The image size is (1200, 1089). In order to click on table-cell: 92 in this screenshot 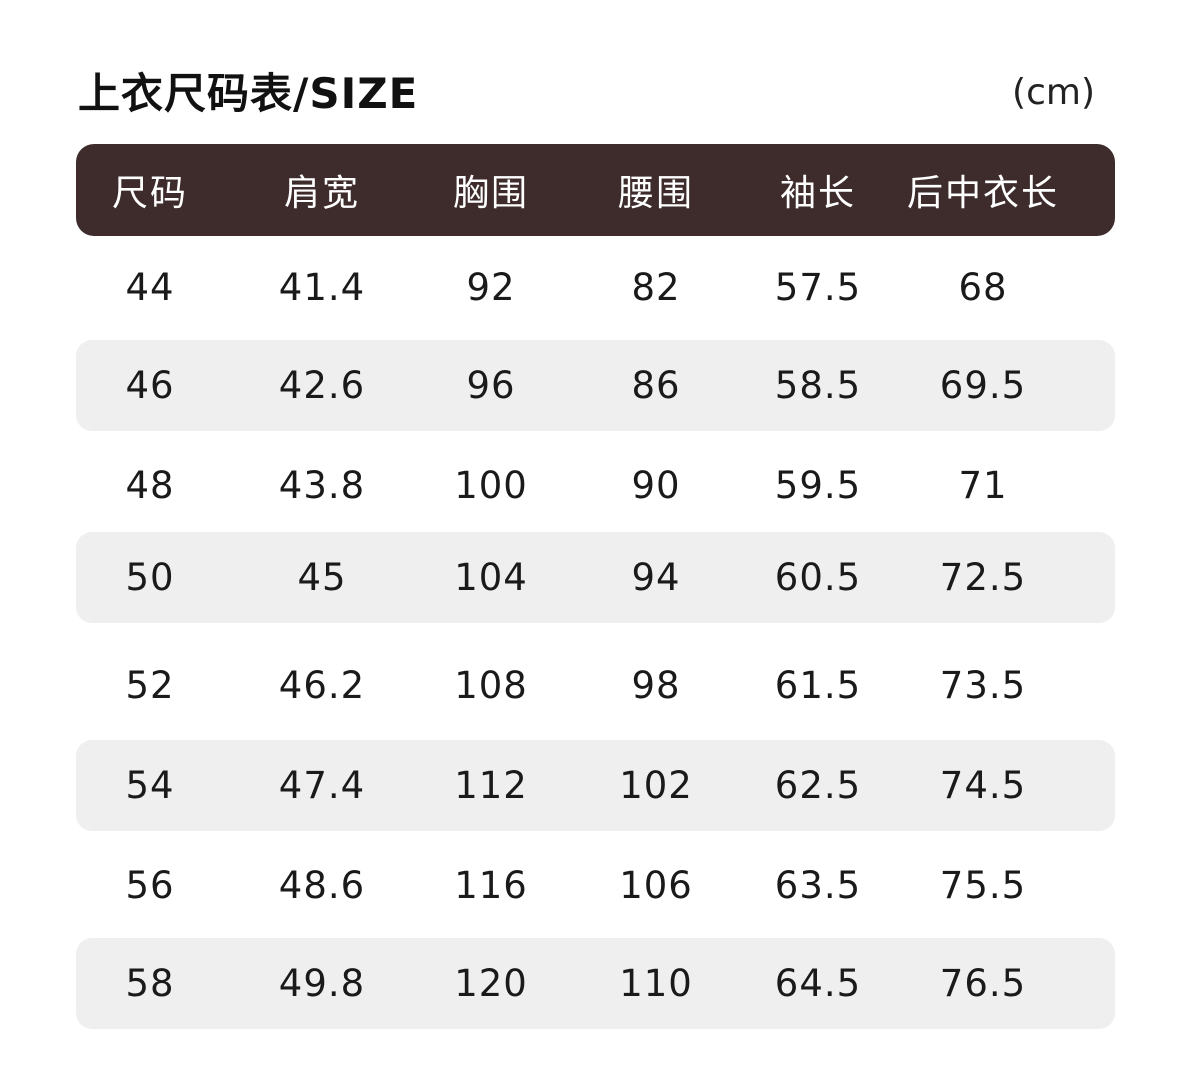, I will do `click(491, 287)`.